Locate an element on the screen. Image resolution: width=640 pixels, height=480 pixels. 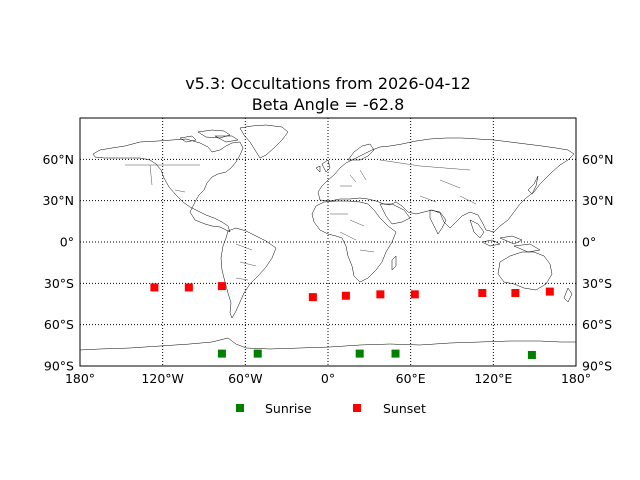
lat-tick-label-right: 30°N is located at coordinates (598, 200).